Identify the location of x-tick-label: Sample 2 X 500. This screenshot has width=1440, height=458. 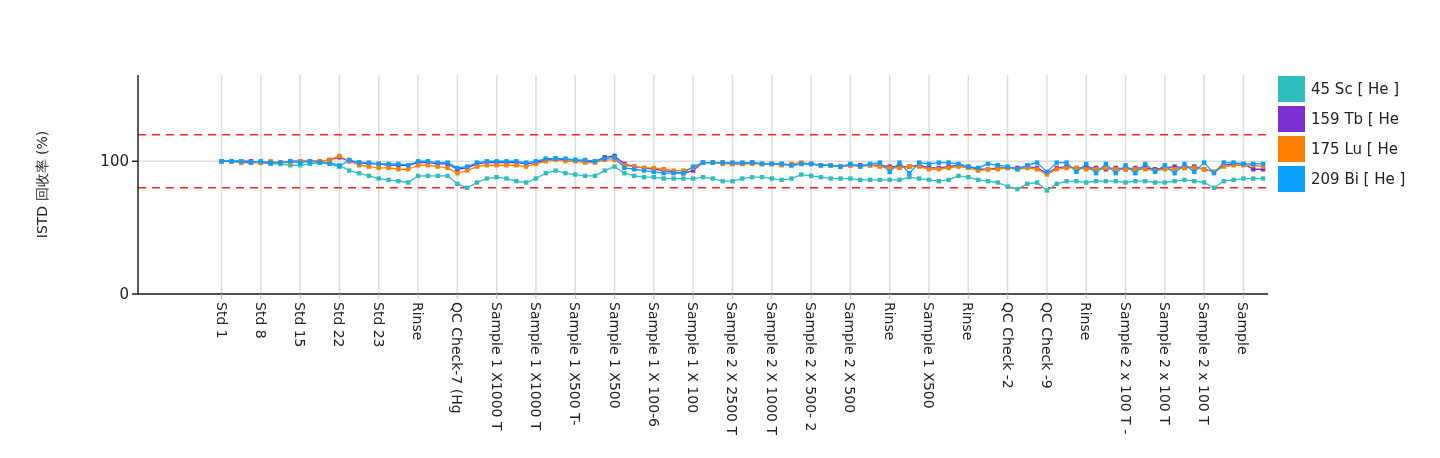
(850, 358).